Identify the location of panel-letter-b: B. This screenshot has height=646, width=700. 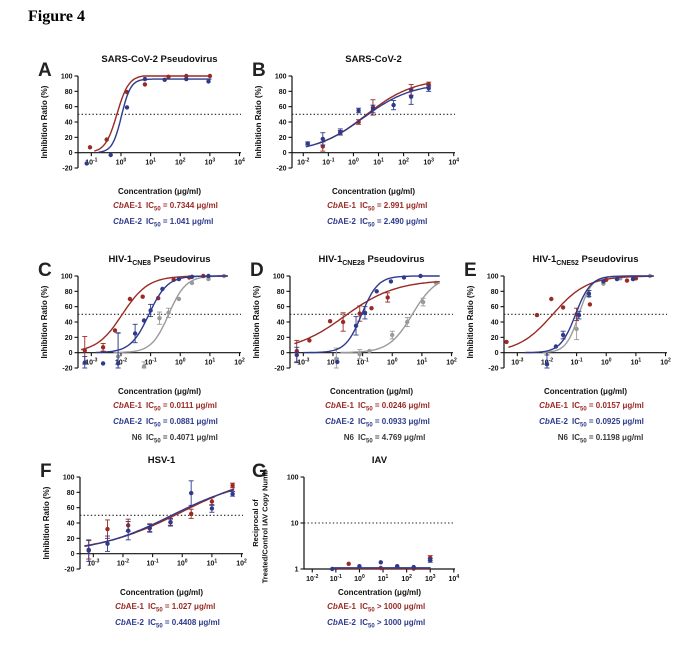
(259, 70).